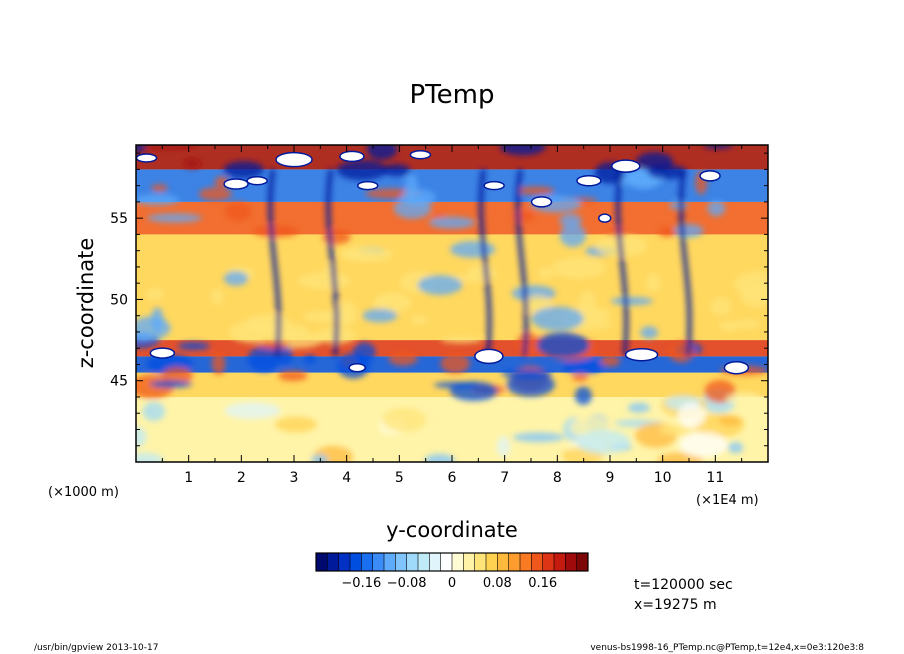  What do you see at coordinates (119, 382) in the screenshot?
I see `y-tick-label: 45` at bounding box center [119, 382].